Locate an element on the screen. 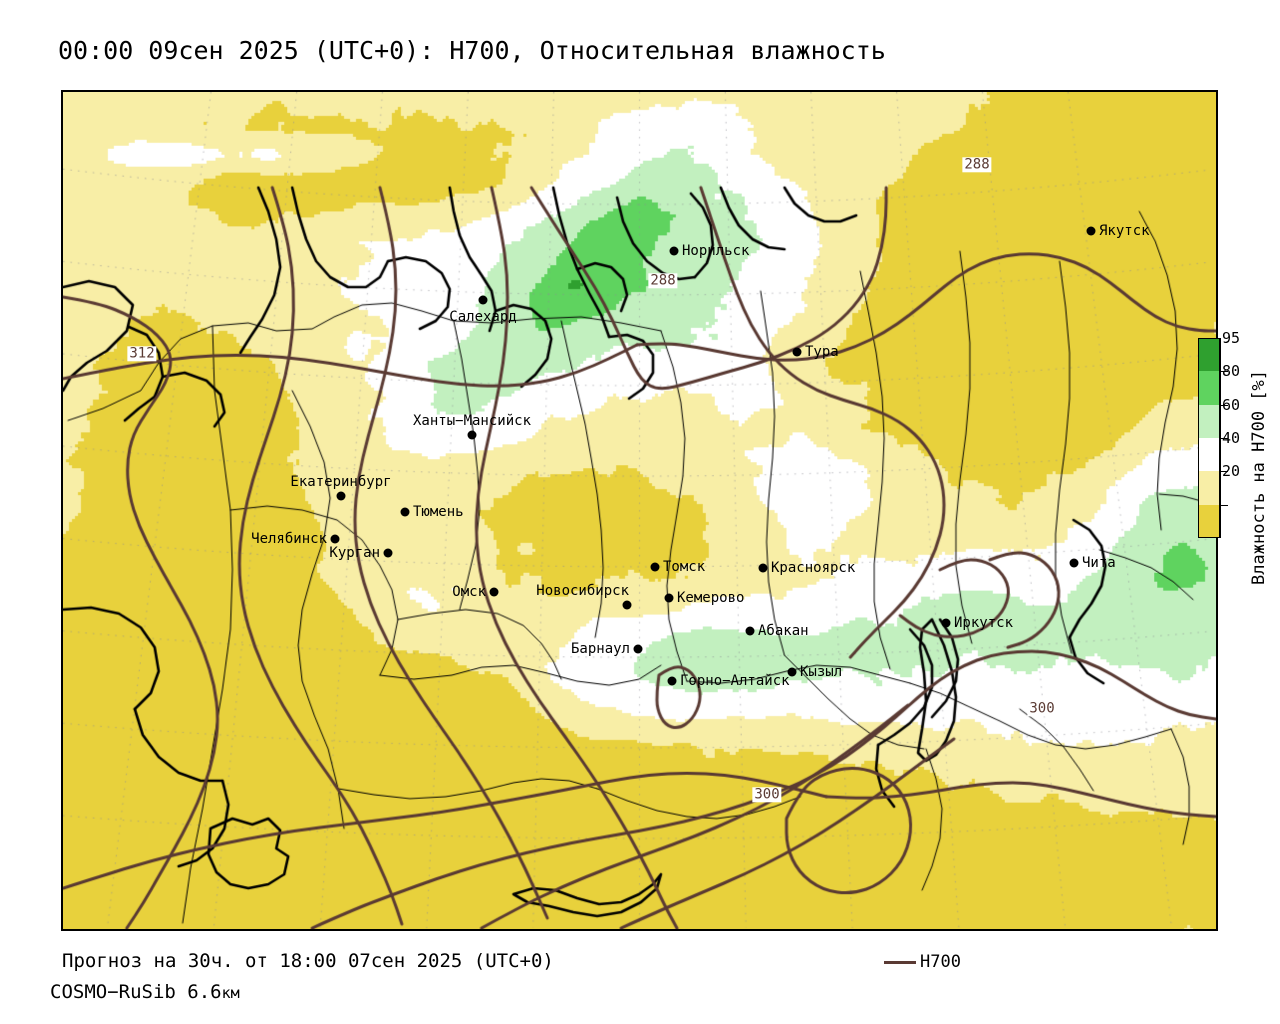 This screenshot has height=1024, width=1280. model-unit: км is located at coordinates (230, 993).